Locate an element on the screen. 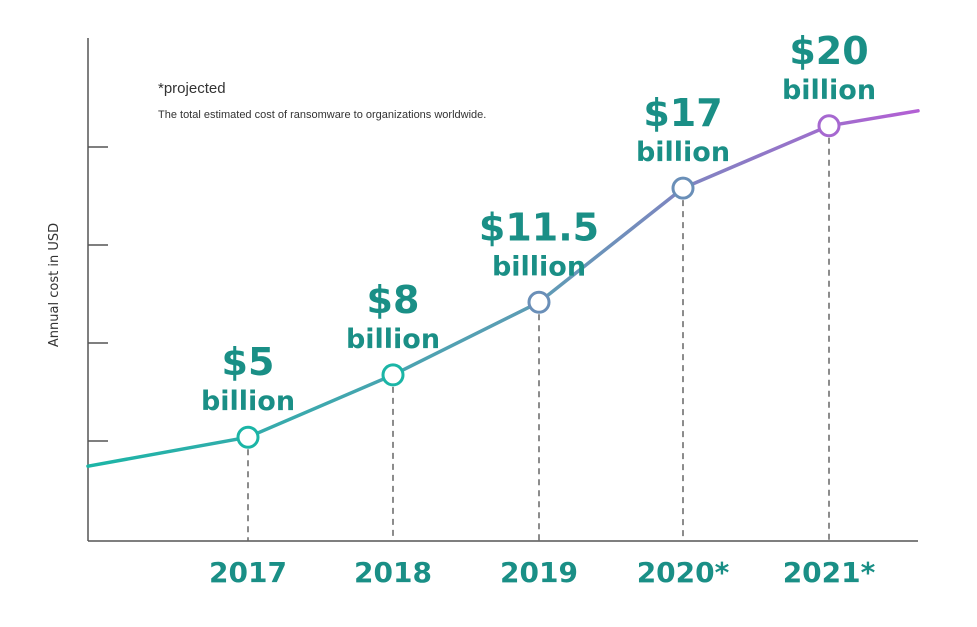 The height and width of the screenshot is (627, 977). x-tick-label: 2019 is located at coordinates (539, 572).